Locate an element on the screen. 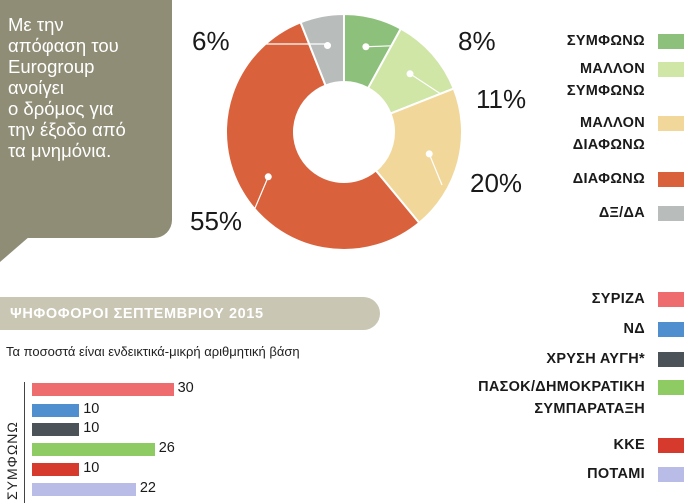 The height and width of the screenshot is (503, 685). party-legend-item: ΧΡΥΣΗ ΑΥΓΗ* is located at coordinates (595, 359).